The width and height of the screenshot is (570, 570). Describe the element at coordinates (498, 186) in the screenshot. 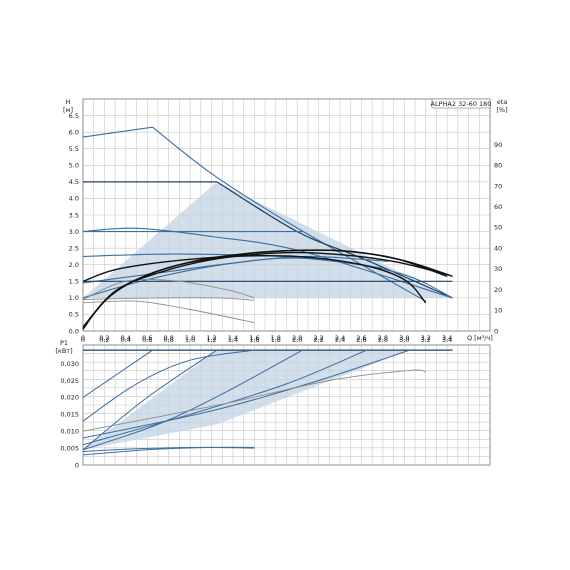

I see `eta-y-tick-label: 70` at that location.